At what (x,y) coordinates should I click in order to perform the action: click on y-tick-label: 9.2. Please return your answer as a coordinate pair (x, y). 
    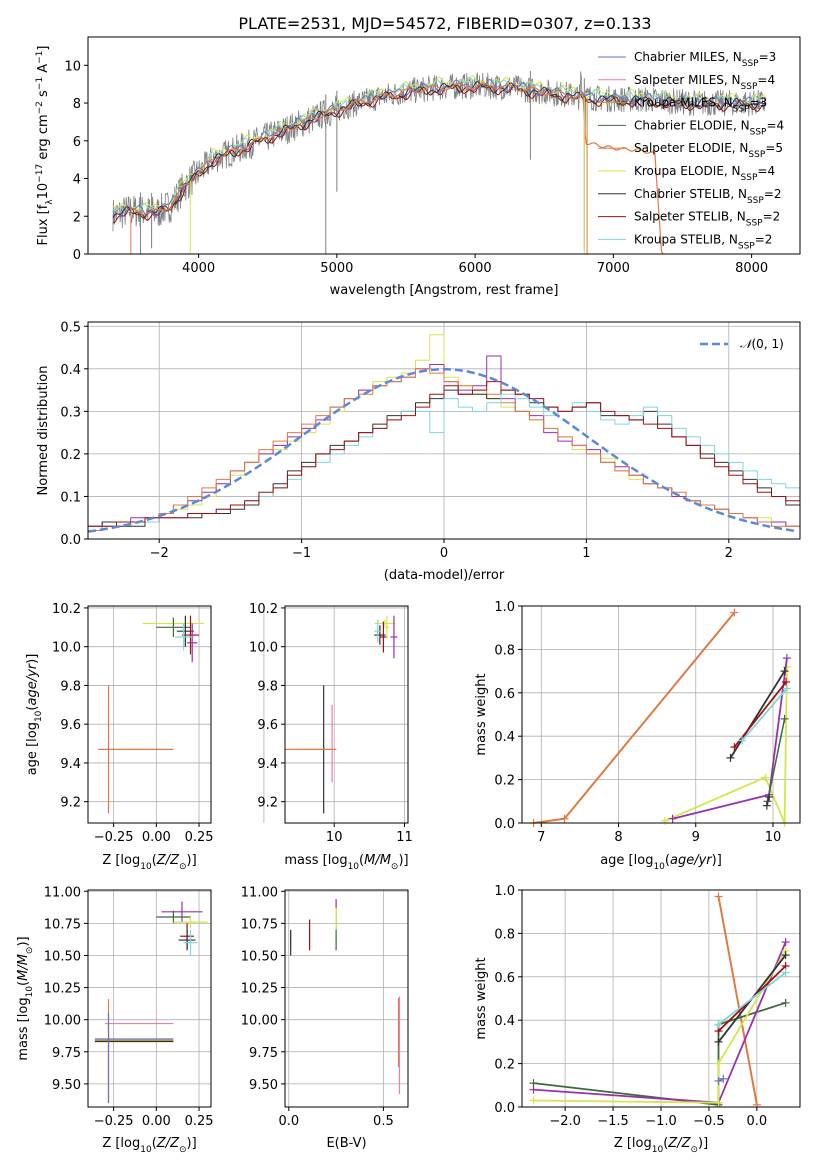
    Looking at the image, I should click on (70, 803).